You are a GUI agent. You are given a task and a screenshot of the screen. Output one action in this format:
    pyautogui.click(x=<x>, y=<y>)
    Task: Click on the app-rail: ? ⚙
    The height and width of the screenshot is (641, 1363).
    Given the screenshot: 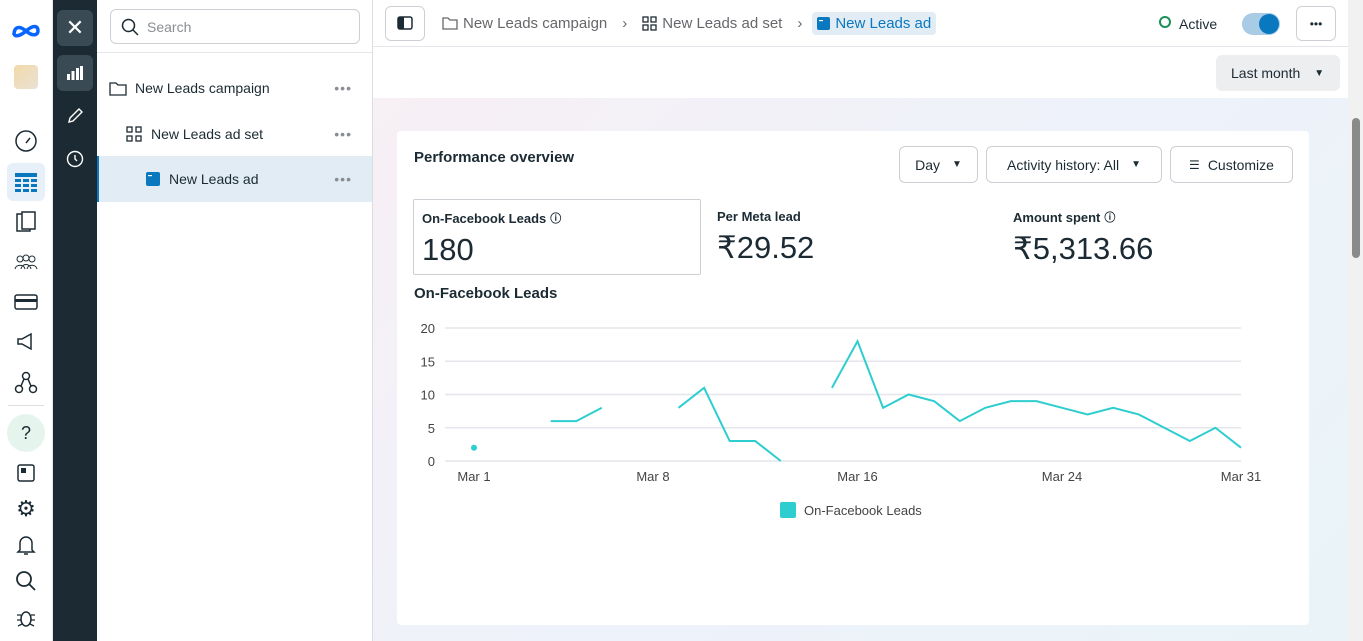 What is the action you would take?
    pyautogui.click(x=26, y=320)
    